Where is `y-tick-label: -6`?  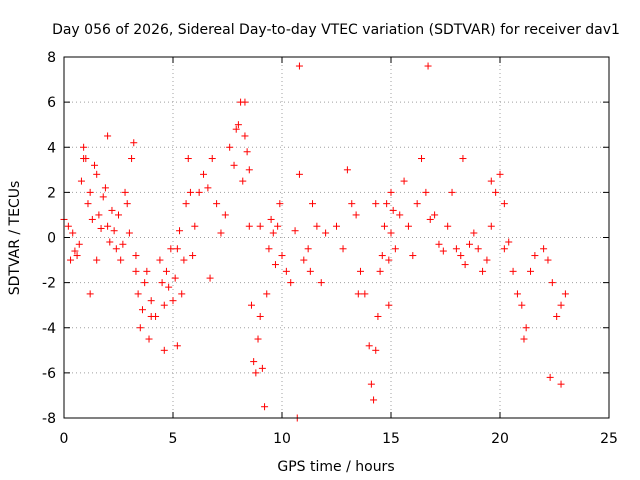
y-tick-label: -6 is located at coordinates (49, 374).